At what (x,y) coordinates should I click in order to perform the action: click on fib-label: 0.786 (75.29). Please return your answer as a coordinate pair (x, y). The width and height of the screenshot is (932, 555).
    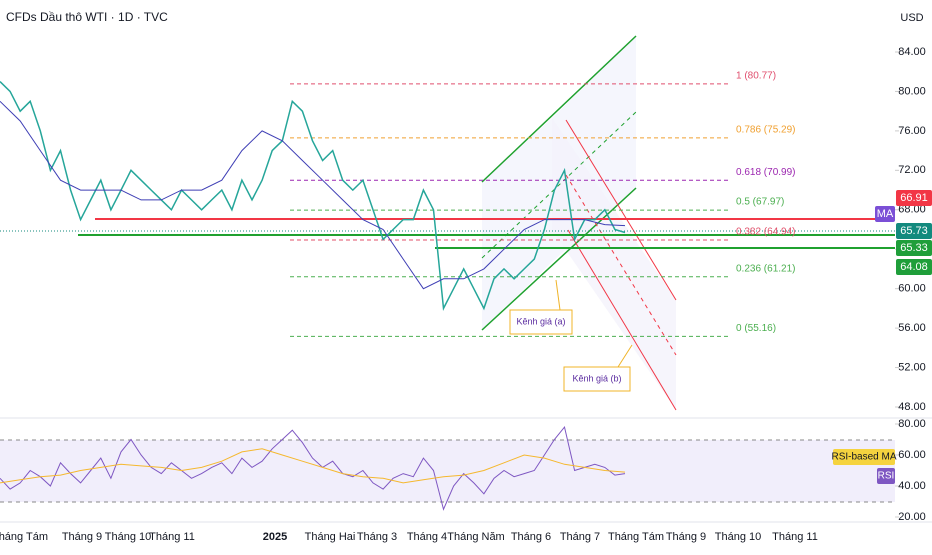
    Looking at the image, I should click on (766, 130).